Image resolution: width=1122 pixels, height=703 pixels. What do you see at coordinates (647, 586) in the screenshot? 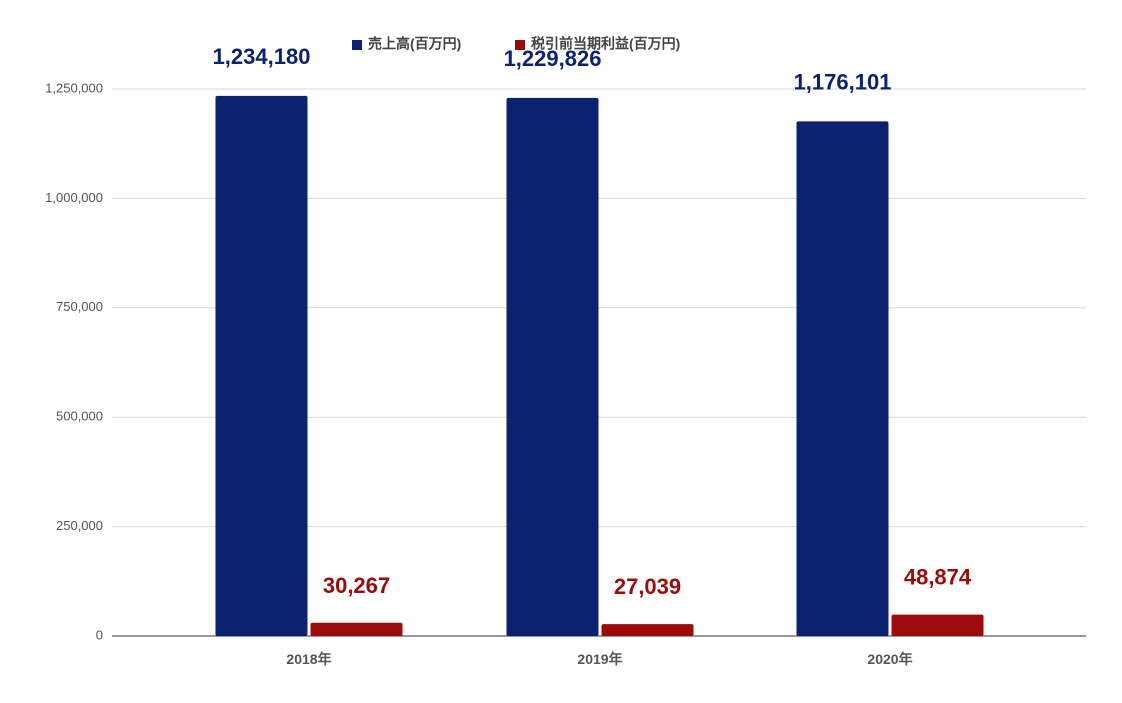
I see `data-label-pretax-profit: 27,039` at bounding box center [647, 586].